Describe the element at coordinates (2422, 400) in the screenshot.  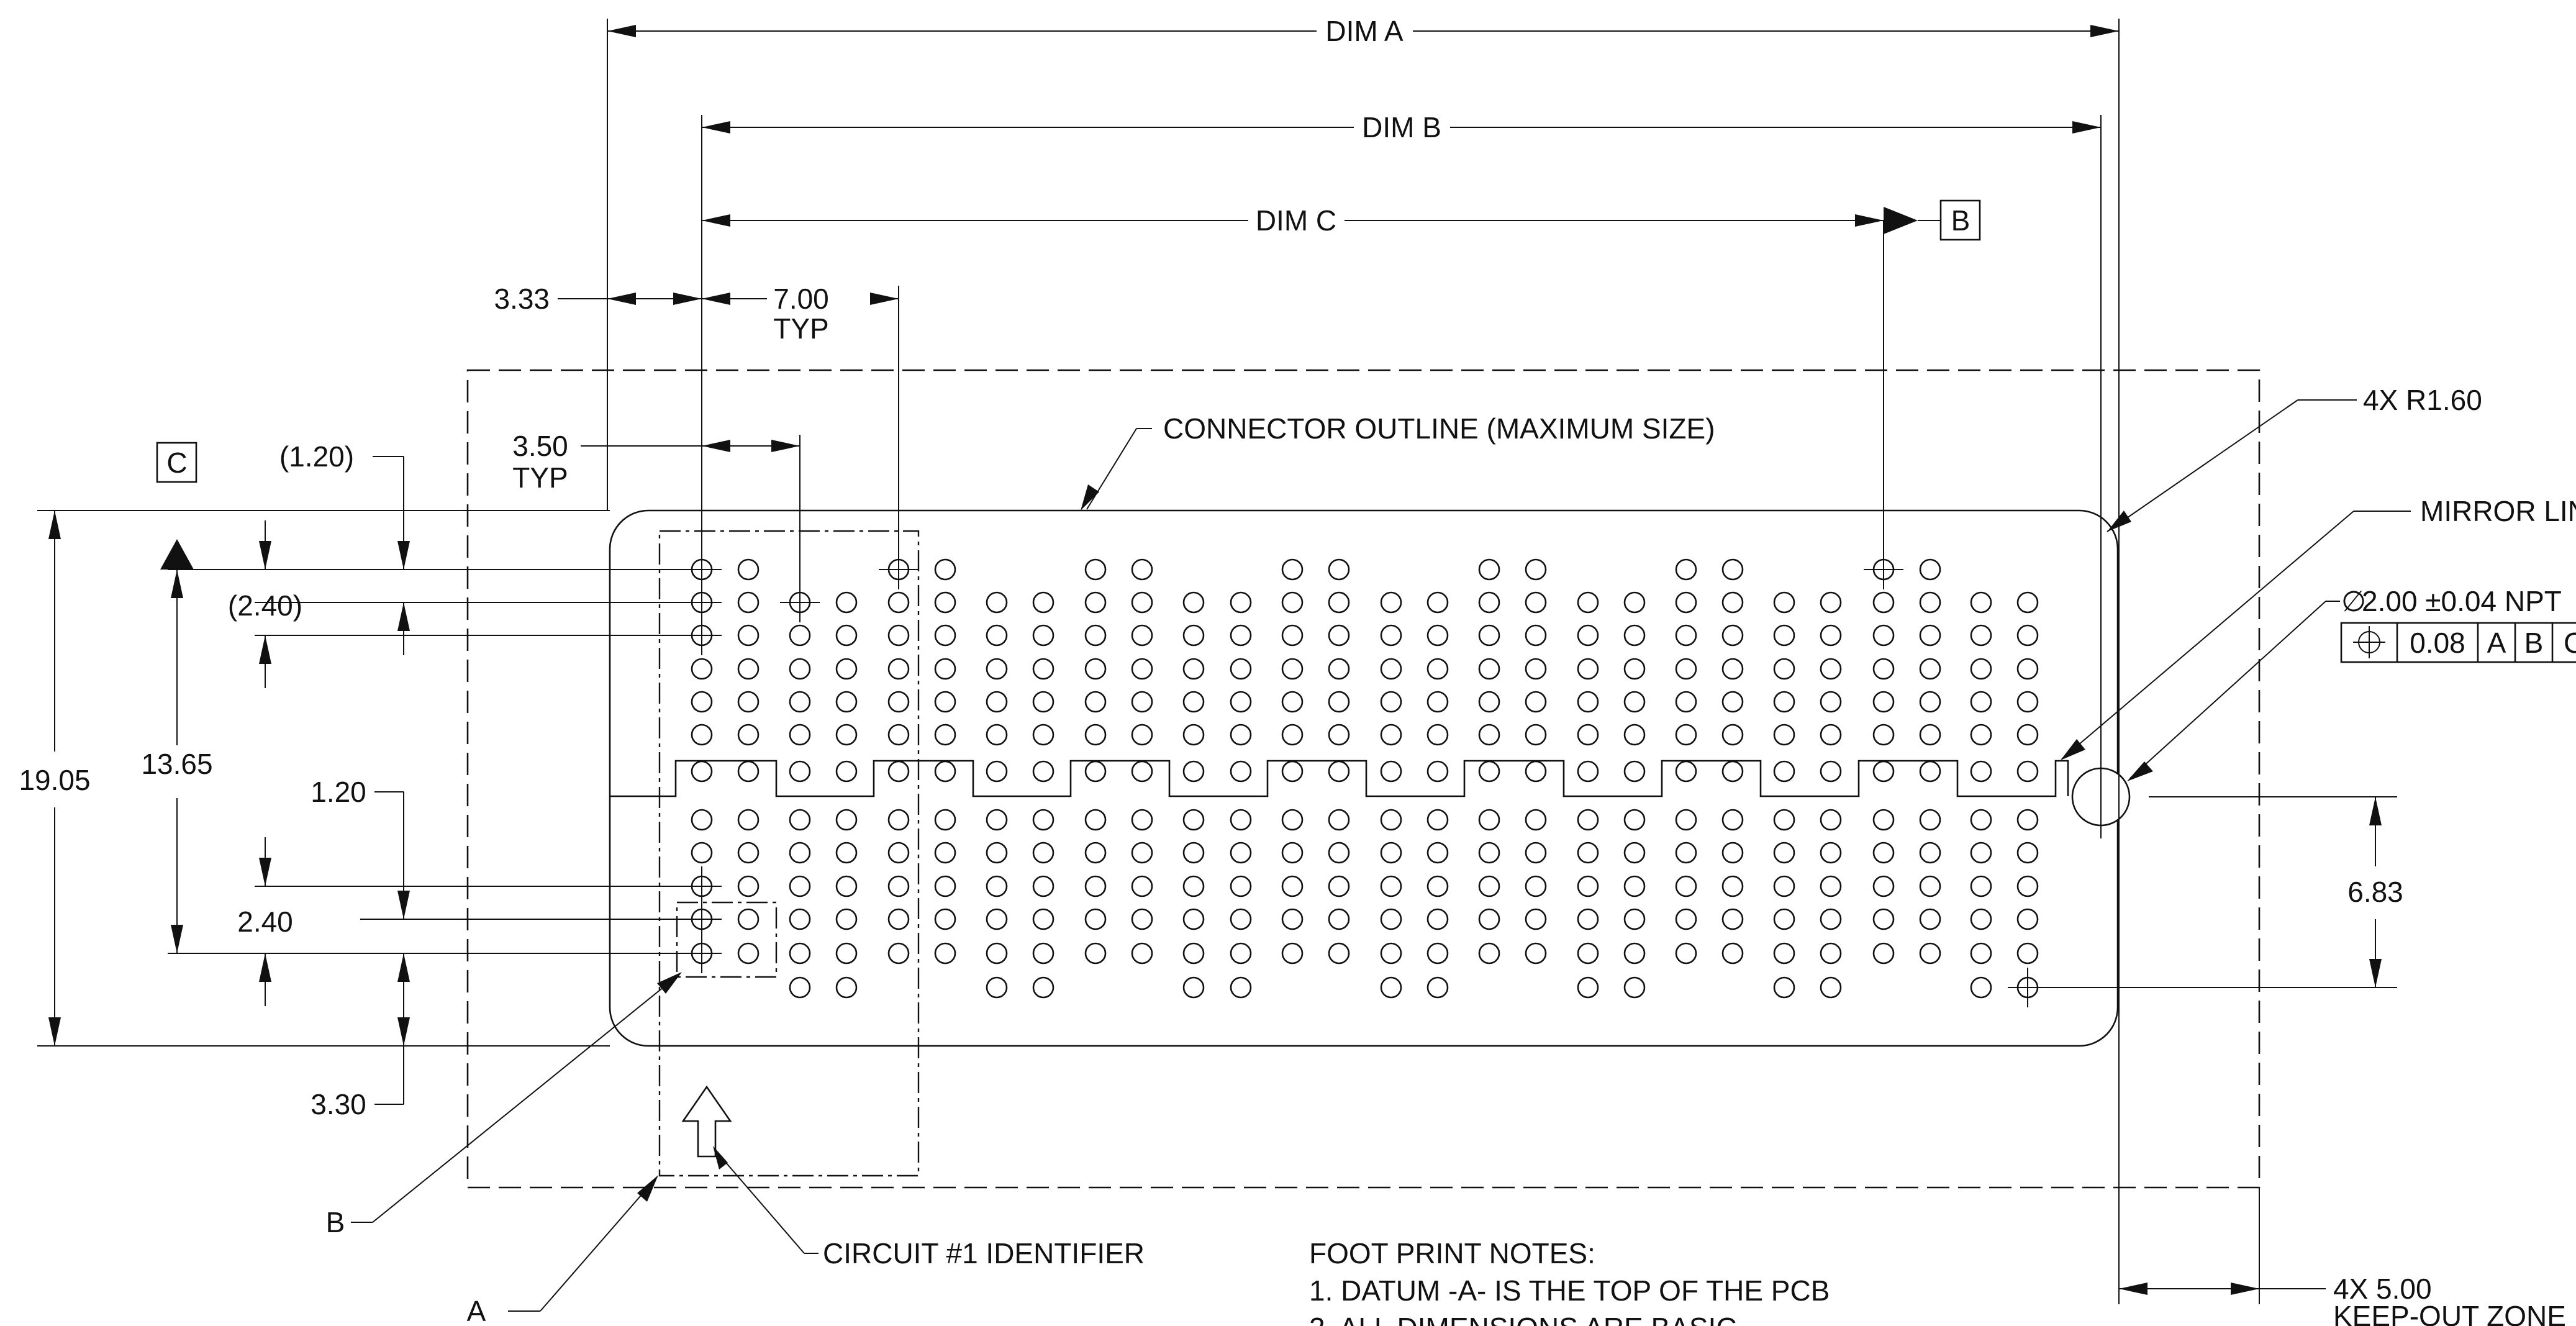
I see `radius-callout-label: 4X R1.60` at that location.